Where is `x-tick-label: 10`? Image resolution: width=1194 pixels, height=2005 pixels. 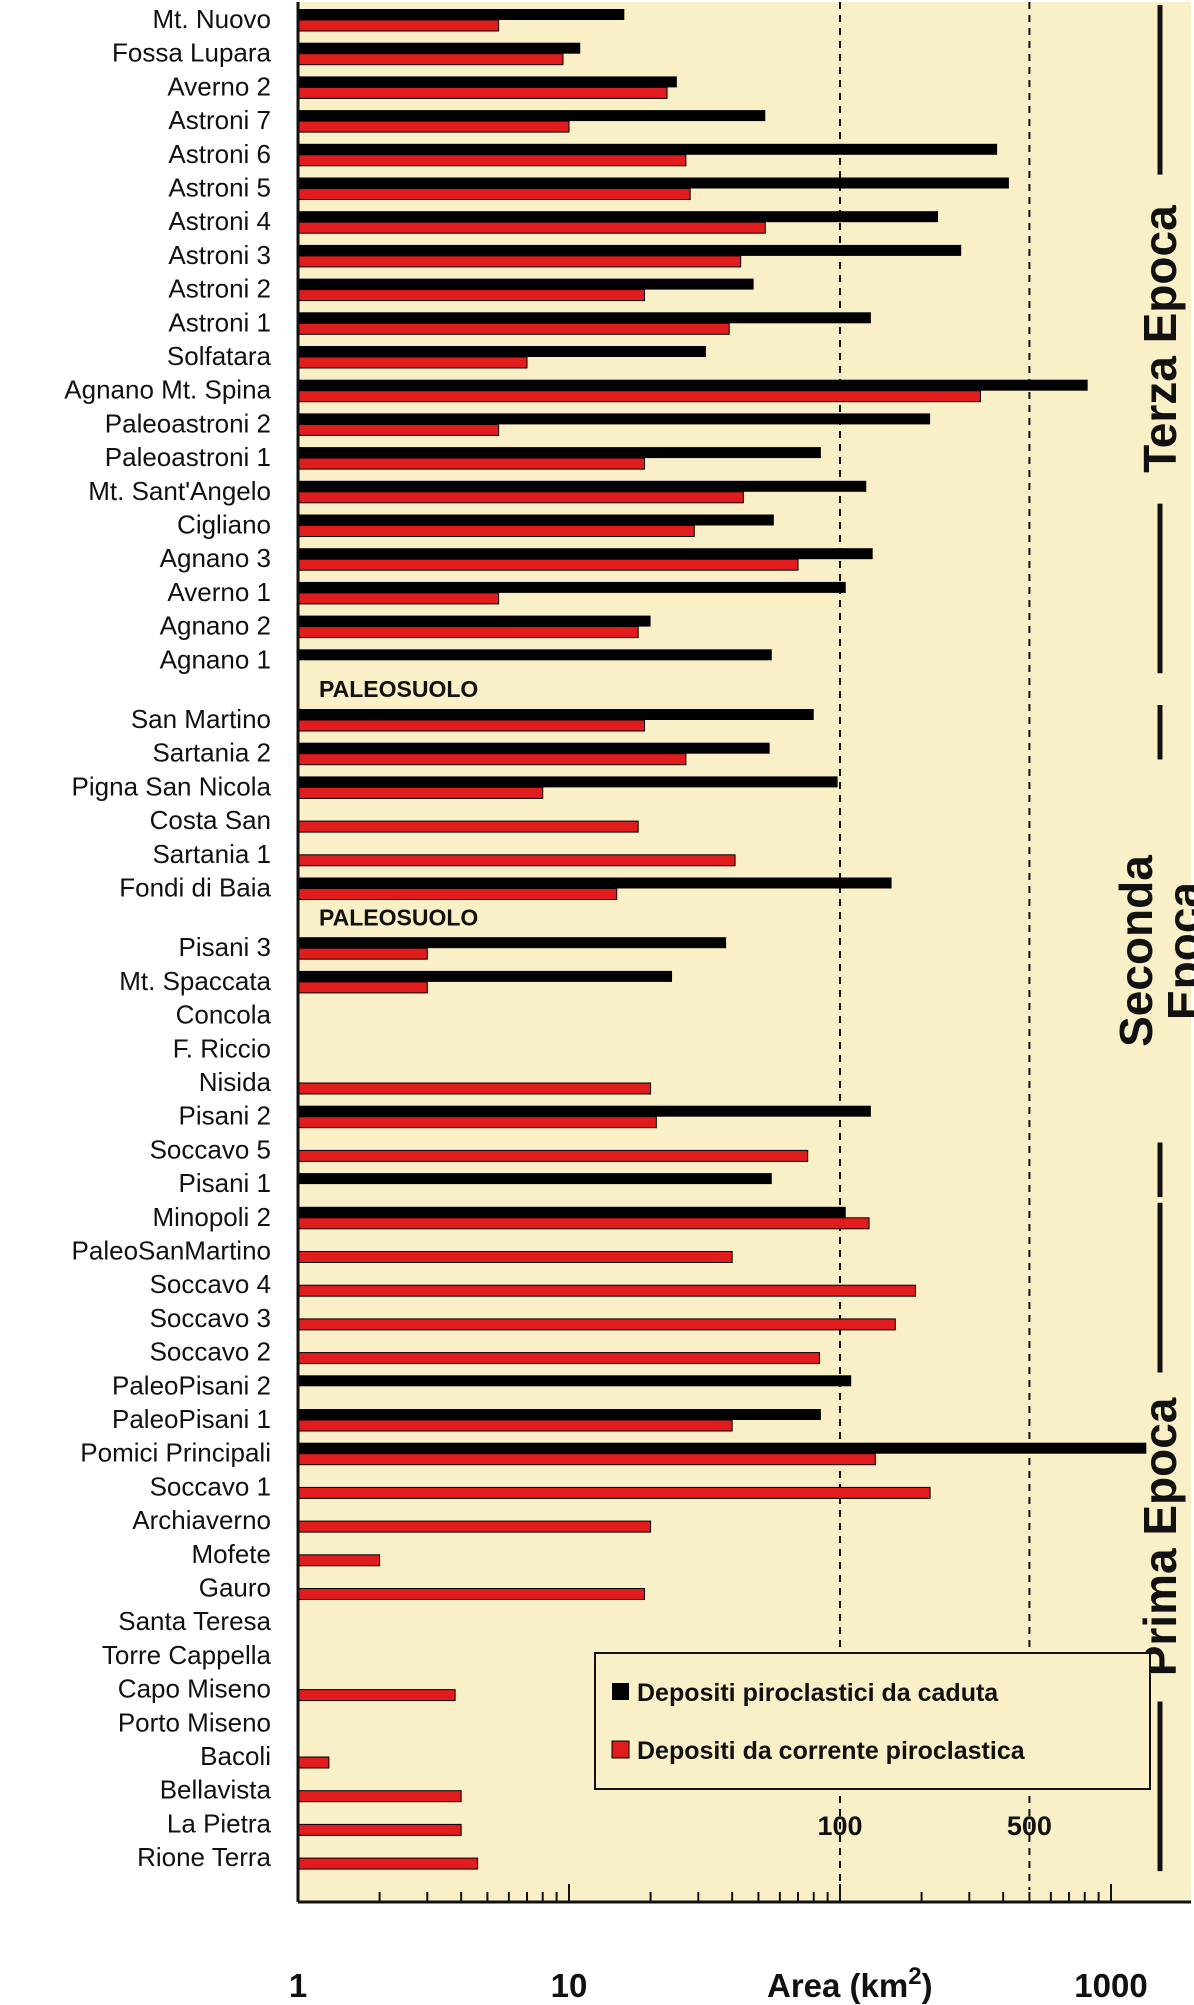 x-tick-label: 10 is located at coordinates (569, 1985).